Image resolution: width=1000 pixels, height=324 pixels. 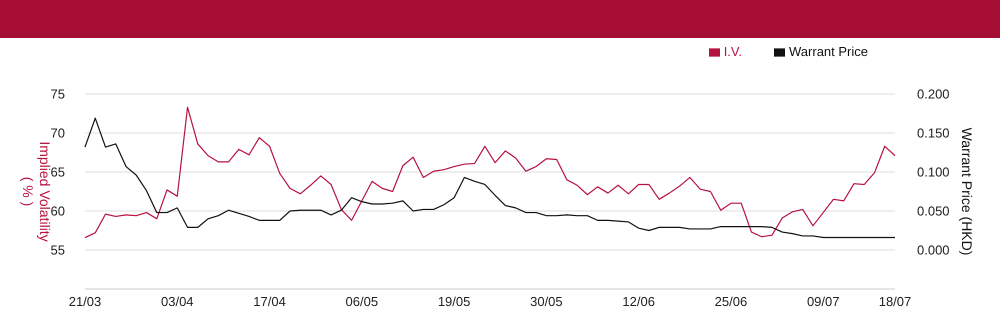 I want to click on x-tick-label: 18/07, so click(x=895, y=302).